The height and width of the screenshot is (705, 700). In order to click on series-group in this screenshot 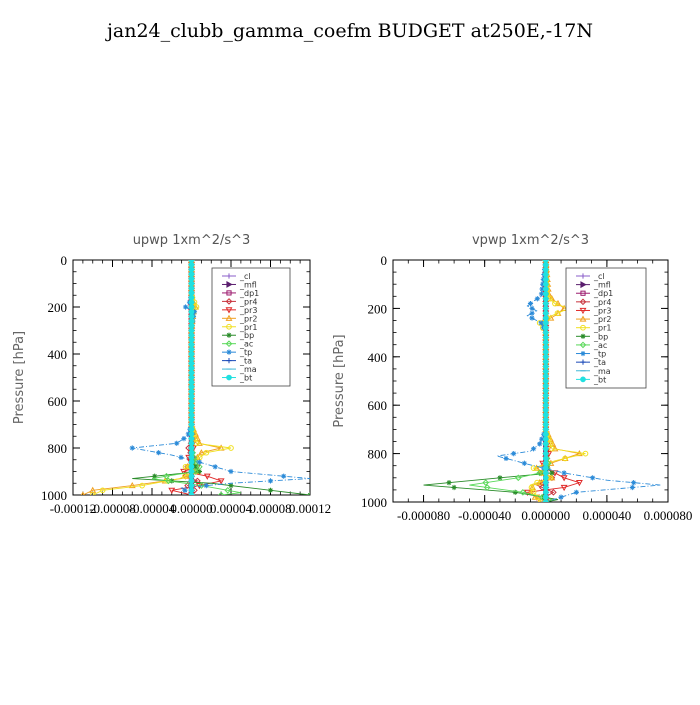, I will do `click(195, 377)`.